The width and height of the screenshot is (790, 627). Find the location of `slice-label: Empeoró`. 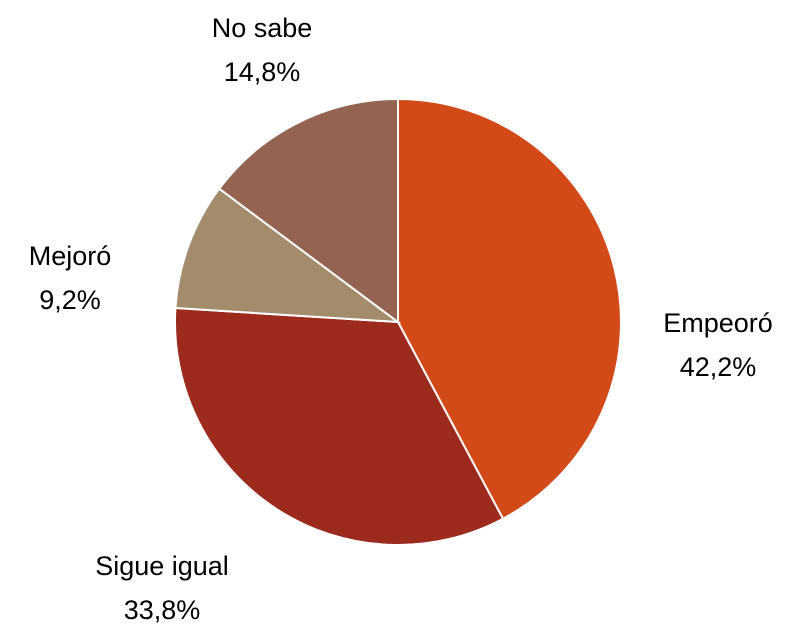

slice-label: Empeoró is located at coordinates (718, 323).